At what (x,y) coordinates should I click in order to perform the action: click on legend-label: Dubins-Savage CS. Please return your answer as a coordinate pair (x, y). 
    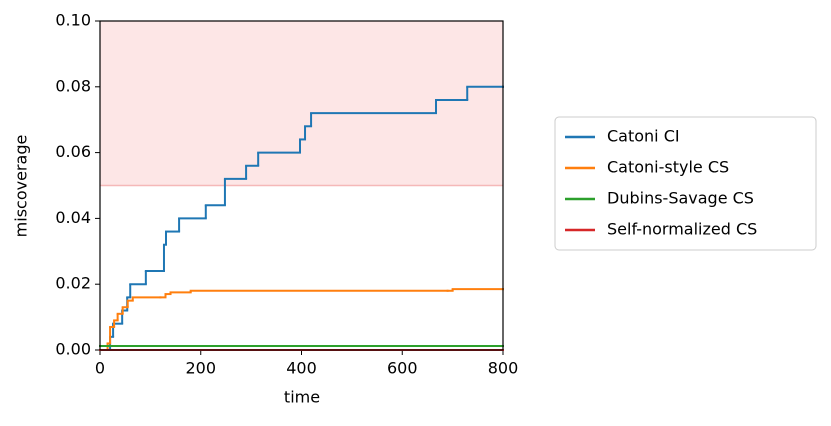
    Looking at the image, I should click on (680, 198).